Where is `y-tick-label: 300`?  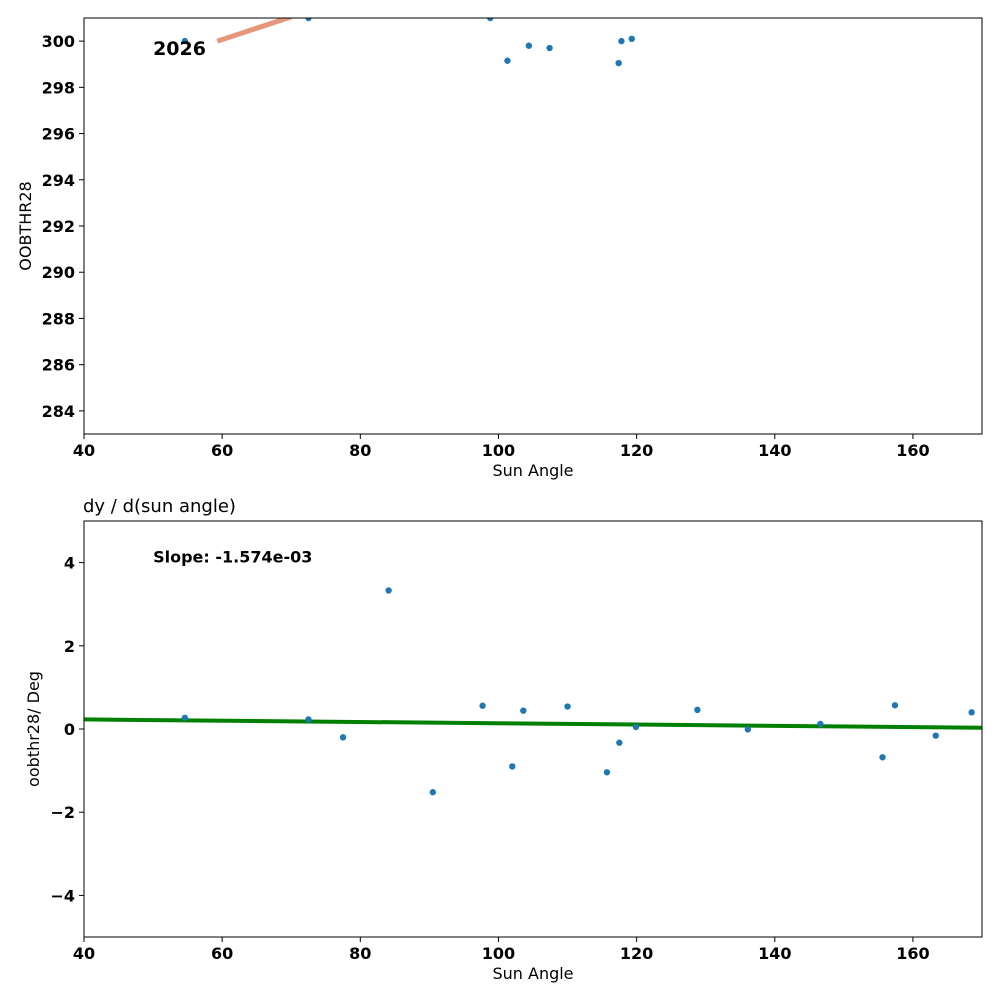 y-tick-label: 300 is located at coordinates (58, 41).